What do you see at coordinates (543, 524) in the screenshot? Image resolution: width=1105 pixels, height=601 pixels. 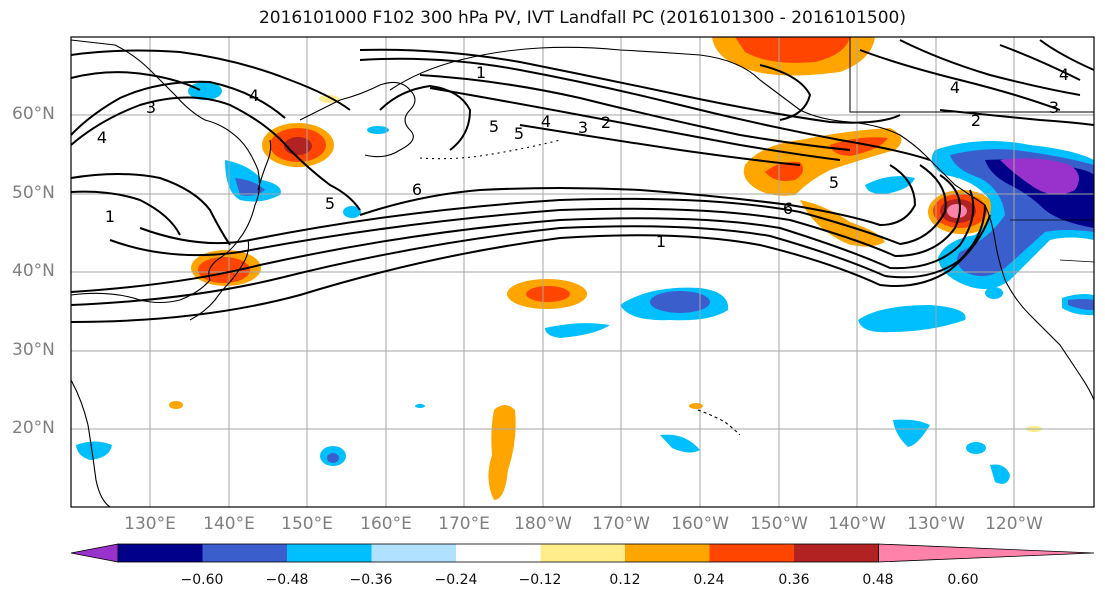 I see `lon-label-180w: 180°W` at bounding box center [543, 524].